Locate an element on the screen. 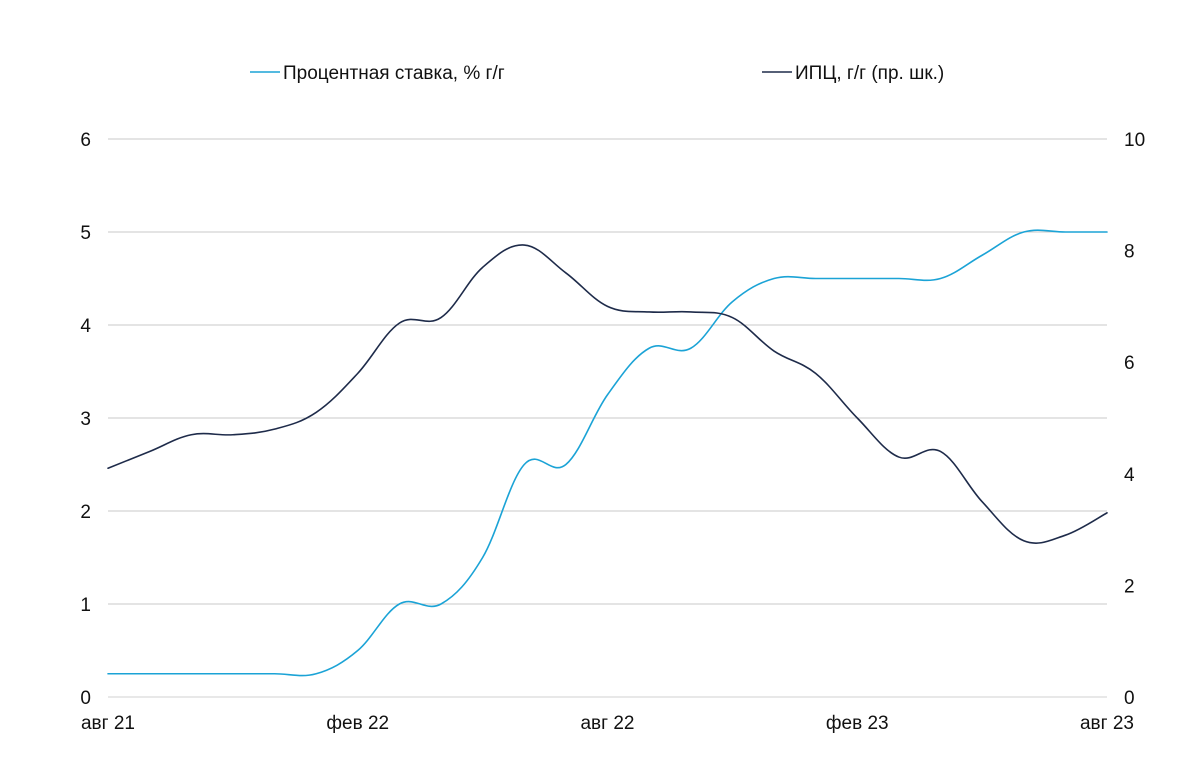 The image size is (1200, 778). x-tick-label: фев 22 is located at coordinates (357, 723).